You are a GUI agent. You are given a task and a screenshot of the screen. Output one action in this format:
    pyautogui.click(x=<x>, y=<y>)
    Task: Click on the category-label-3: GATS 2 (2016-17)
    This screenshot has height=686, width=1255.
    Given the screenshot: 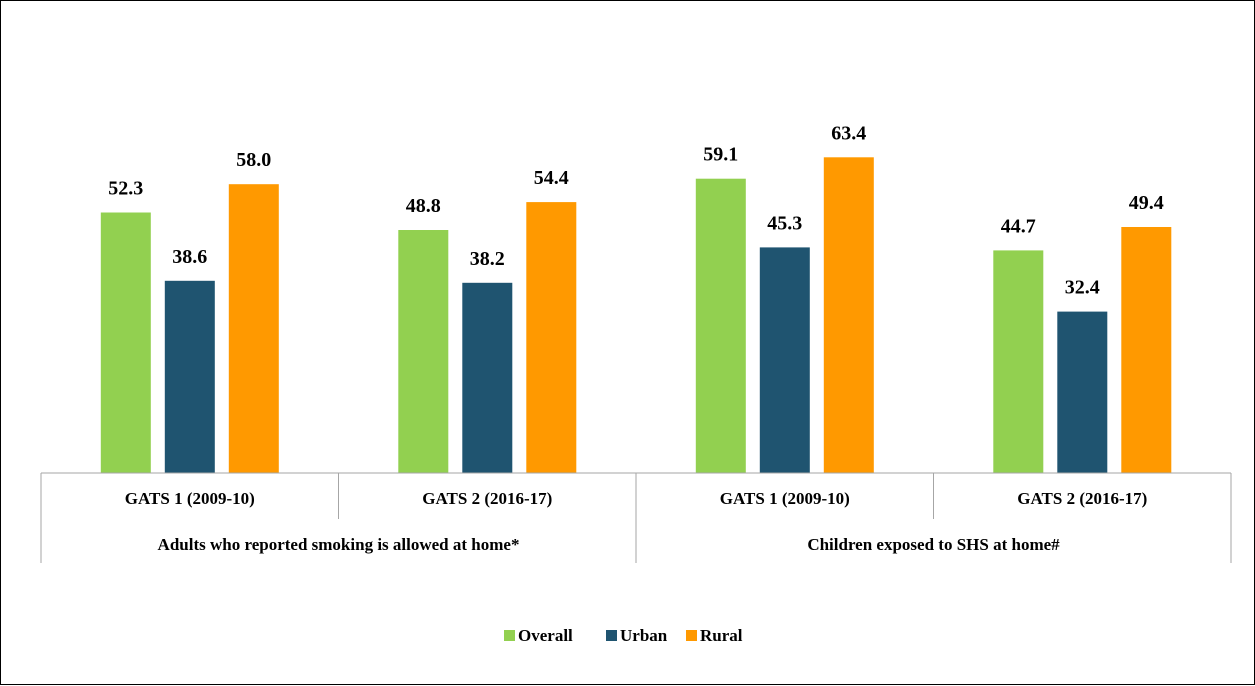 What is the action you would take?
    pyautogui.click(x=1082, y=498)
    